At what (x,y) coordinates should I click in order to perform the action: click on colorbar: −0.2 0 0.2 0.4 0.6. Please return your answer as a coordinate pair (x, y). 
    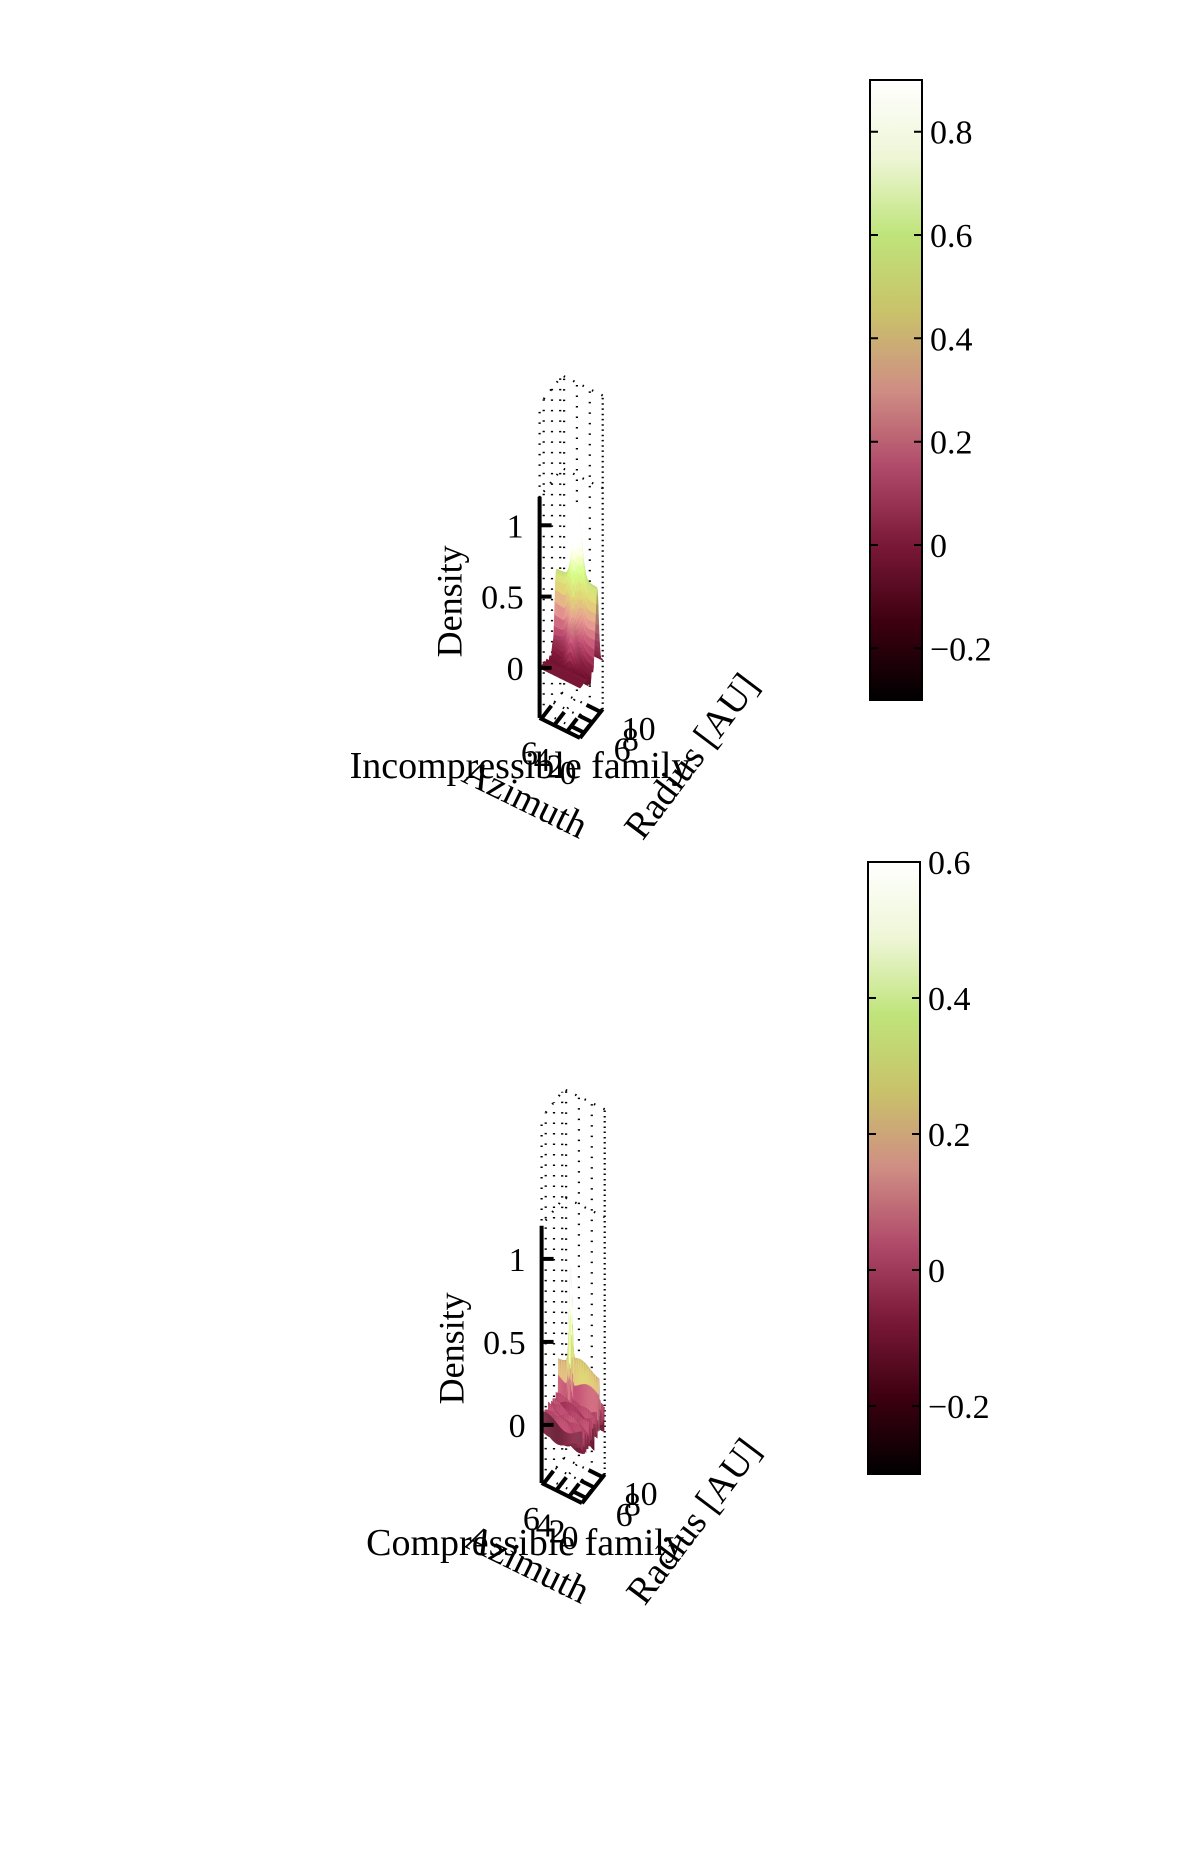
    Looking at the image, I should click on (928, 1160).